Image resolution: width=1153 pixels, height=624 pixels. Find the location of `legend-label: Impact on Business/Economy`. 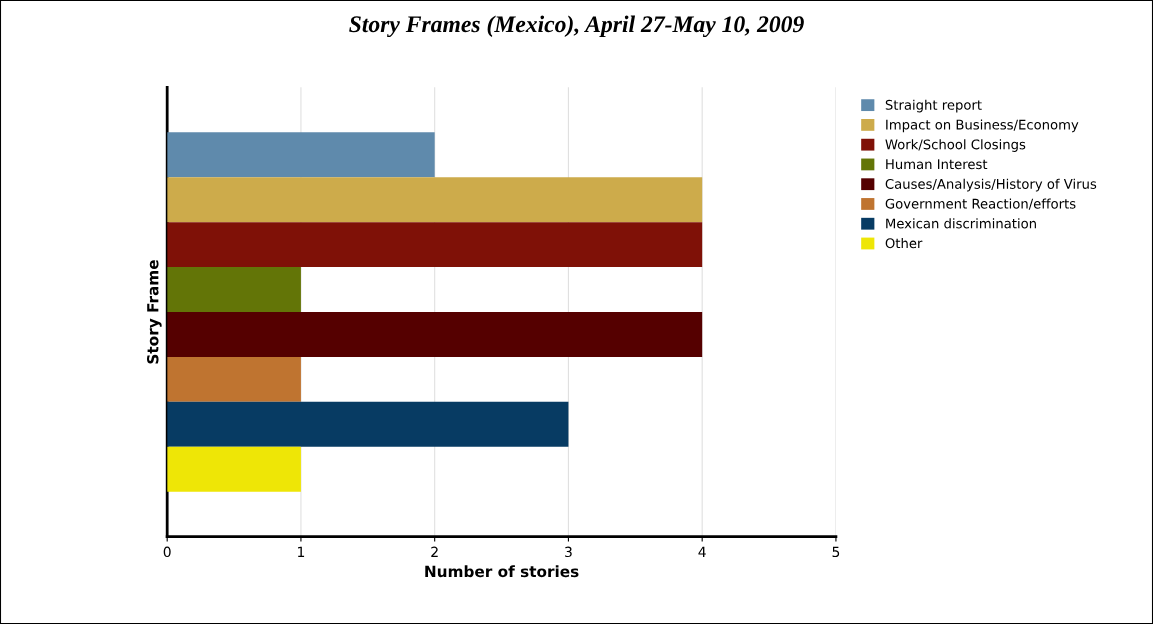

legend-label: Impact on Business/Economy is located at coordinates (982, 126).